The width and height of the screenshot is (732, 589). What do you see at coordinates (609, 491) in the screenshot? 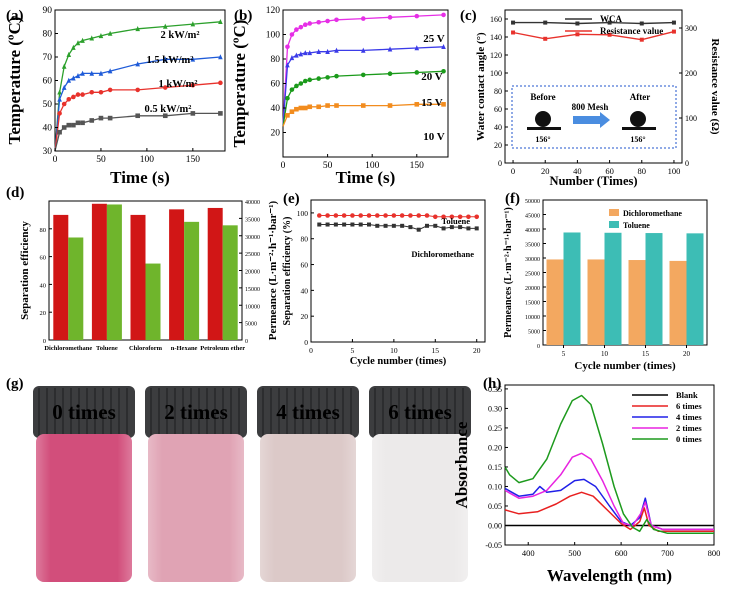
I see `spectrum-line` at bounding box center [609, 491].